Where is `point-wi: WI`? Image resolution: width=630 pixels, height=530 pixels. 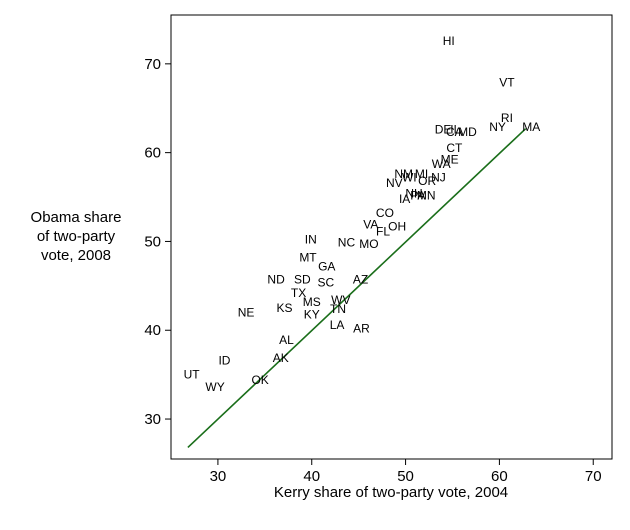
point-wi: WI is located at coordinates (409, 178).